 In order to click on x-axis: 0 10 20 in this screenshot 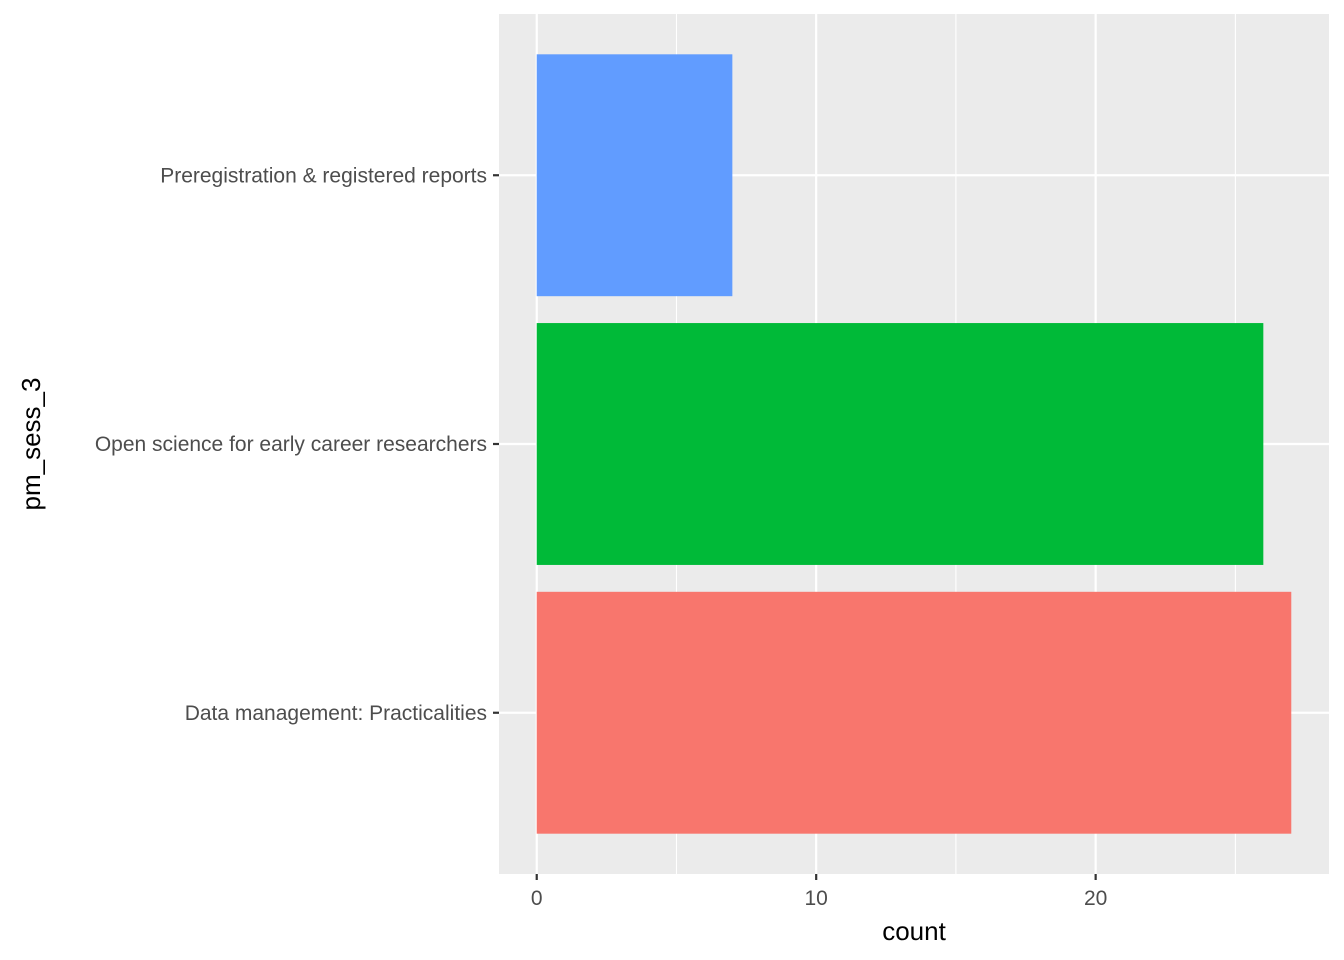, I will do `click(819, 892)`.